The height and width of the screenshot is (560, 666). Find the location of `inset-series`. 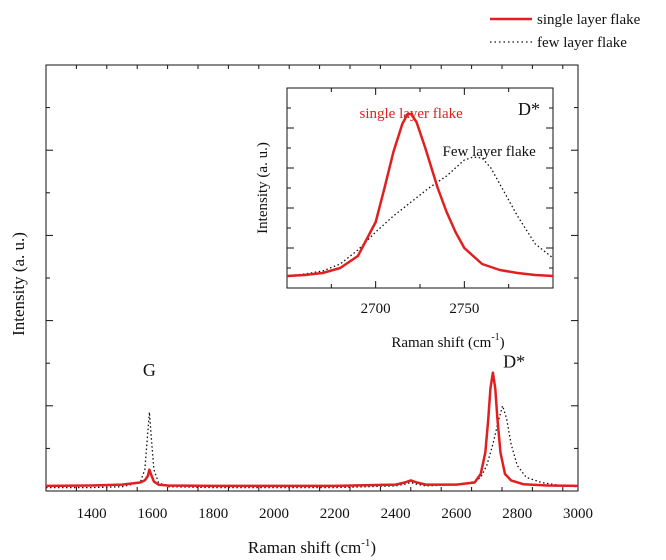

inset-series is located at coordinates (420, 195).